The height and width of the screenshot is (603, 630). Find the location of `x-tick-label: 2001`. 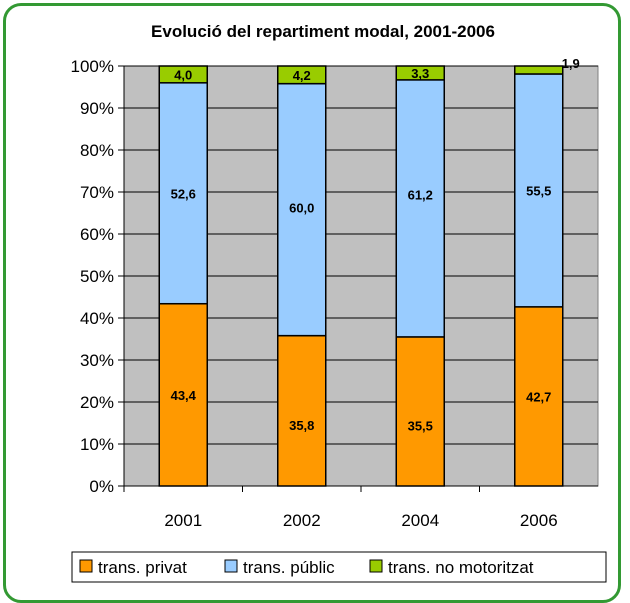

x-tick-label: 2001 is located at coordinates (183, 520).